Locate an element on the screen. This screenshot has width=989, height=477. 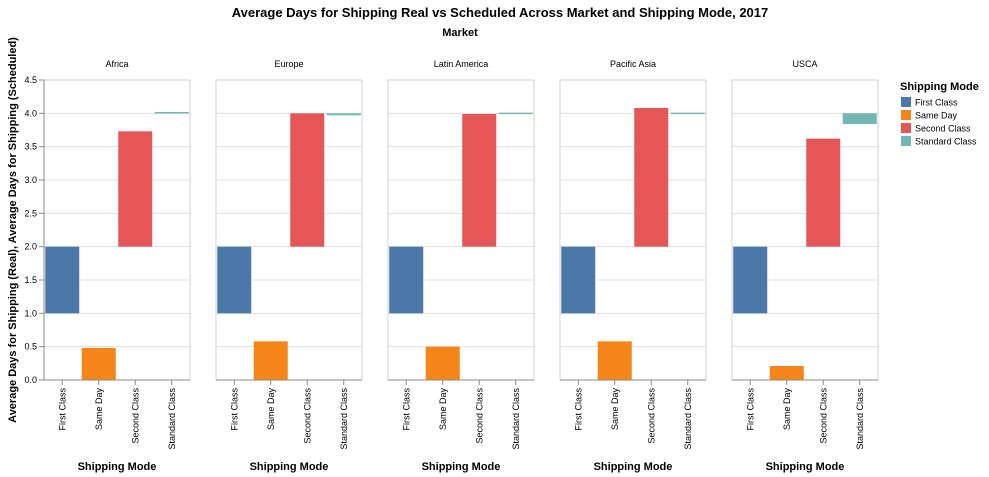
y-tick-label: 4.5 is located at coordinates (30, 80).